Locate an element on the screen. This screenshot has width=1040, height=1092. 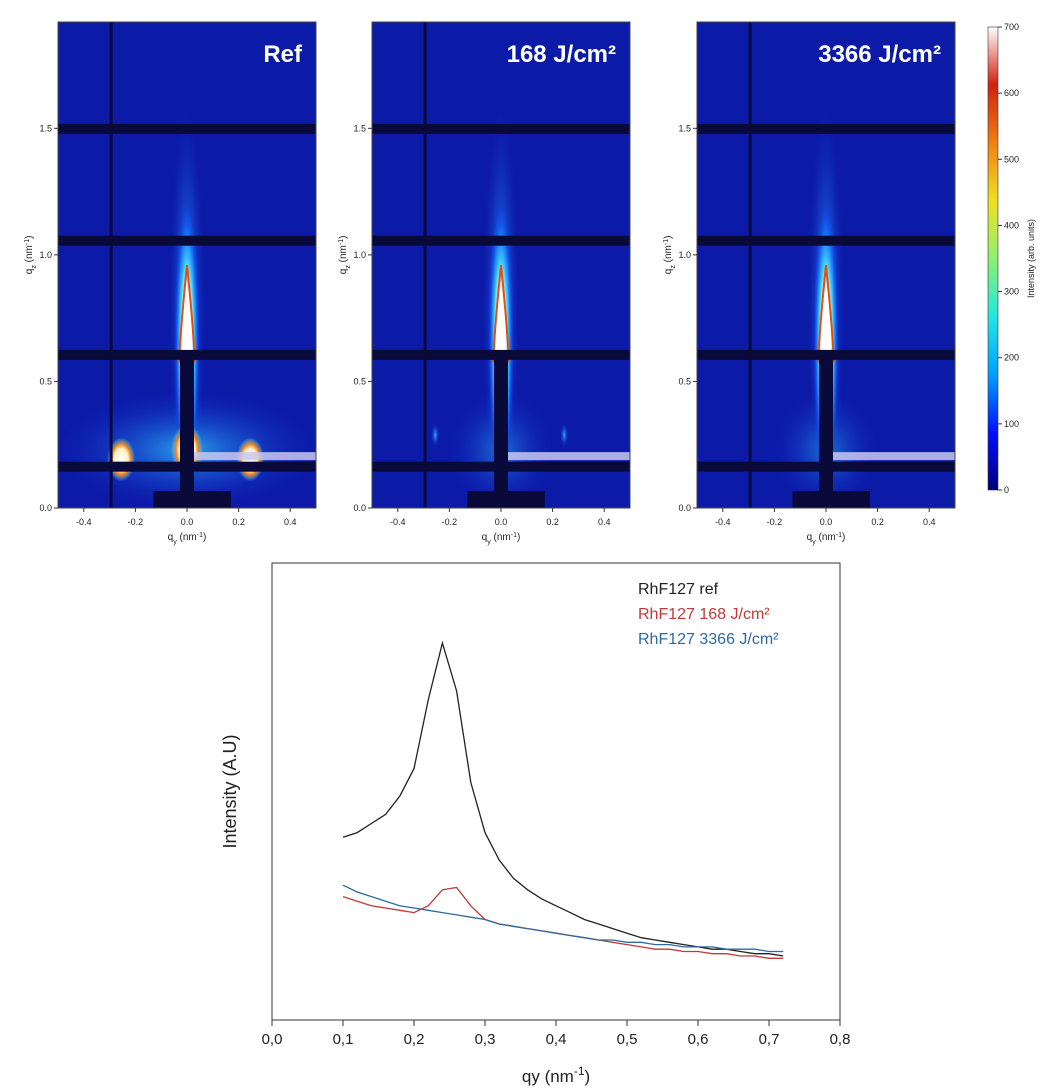
label-part: y is located at coordinates (814, 542).